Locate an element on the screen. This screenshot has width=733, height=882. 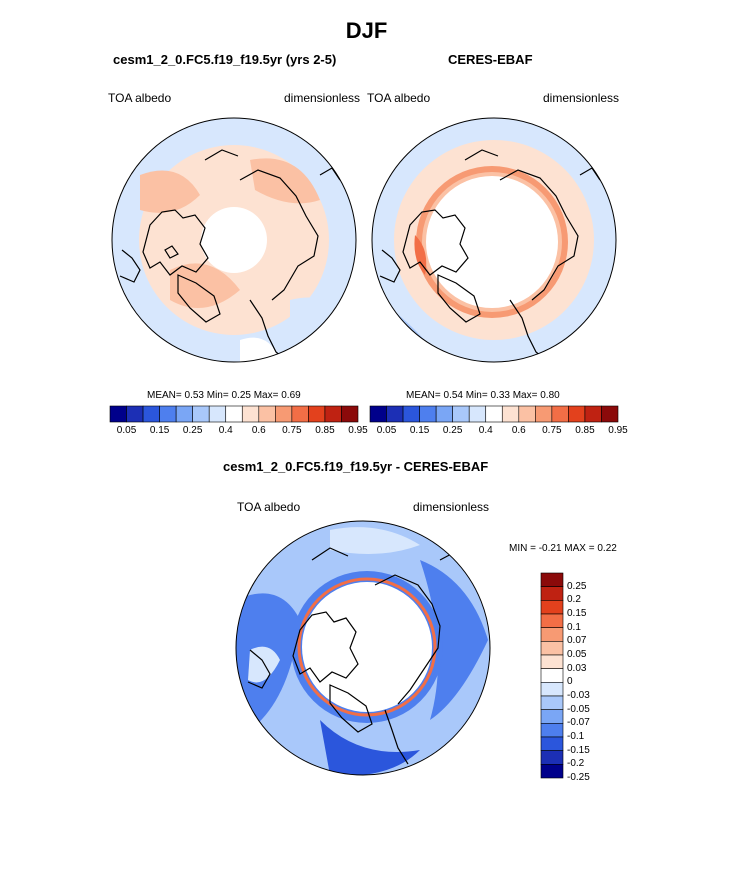
panel-diff-units: dimensionless is located at coordinates (451, 507).